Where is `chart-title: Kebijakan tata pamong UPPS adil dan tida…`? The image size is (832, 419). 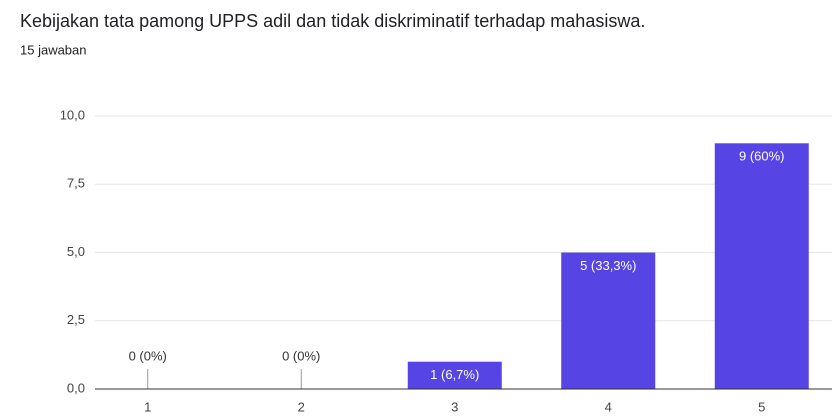 chart-title: Kebijakan tata pamong UPPS adil dan tida… is located at coordinates (332, 21).